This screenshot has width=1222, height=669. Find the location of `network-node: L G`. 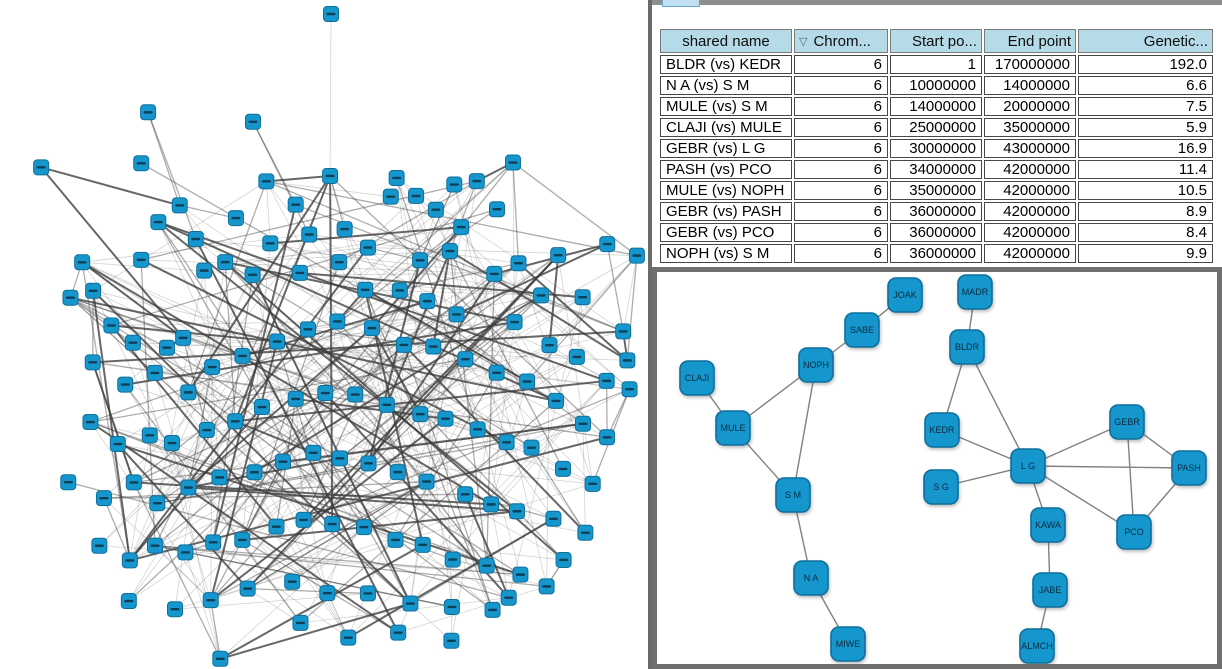

network-node: L G is located at coordinates (1028, 466).